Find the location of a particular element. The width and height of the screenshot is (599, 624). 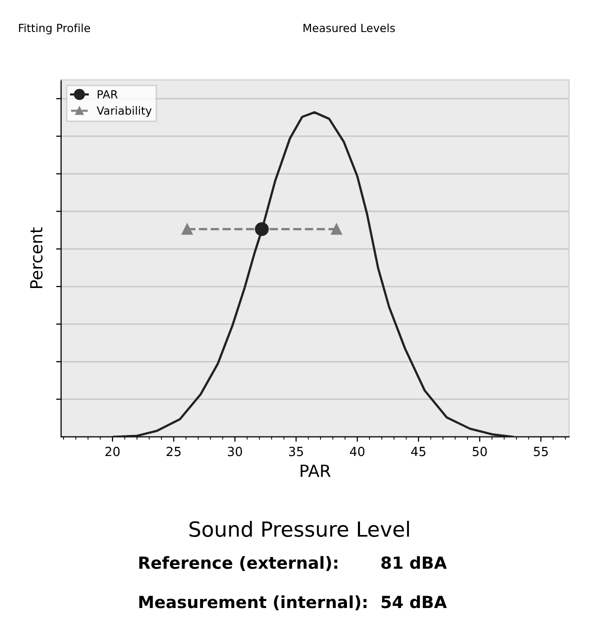

x-tick-label: 50 is located at coordinates (479, 451).